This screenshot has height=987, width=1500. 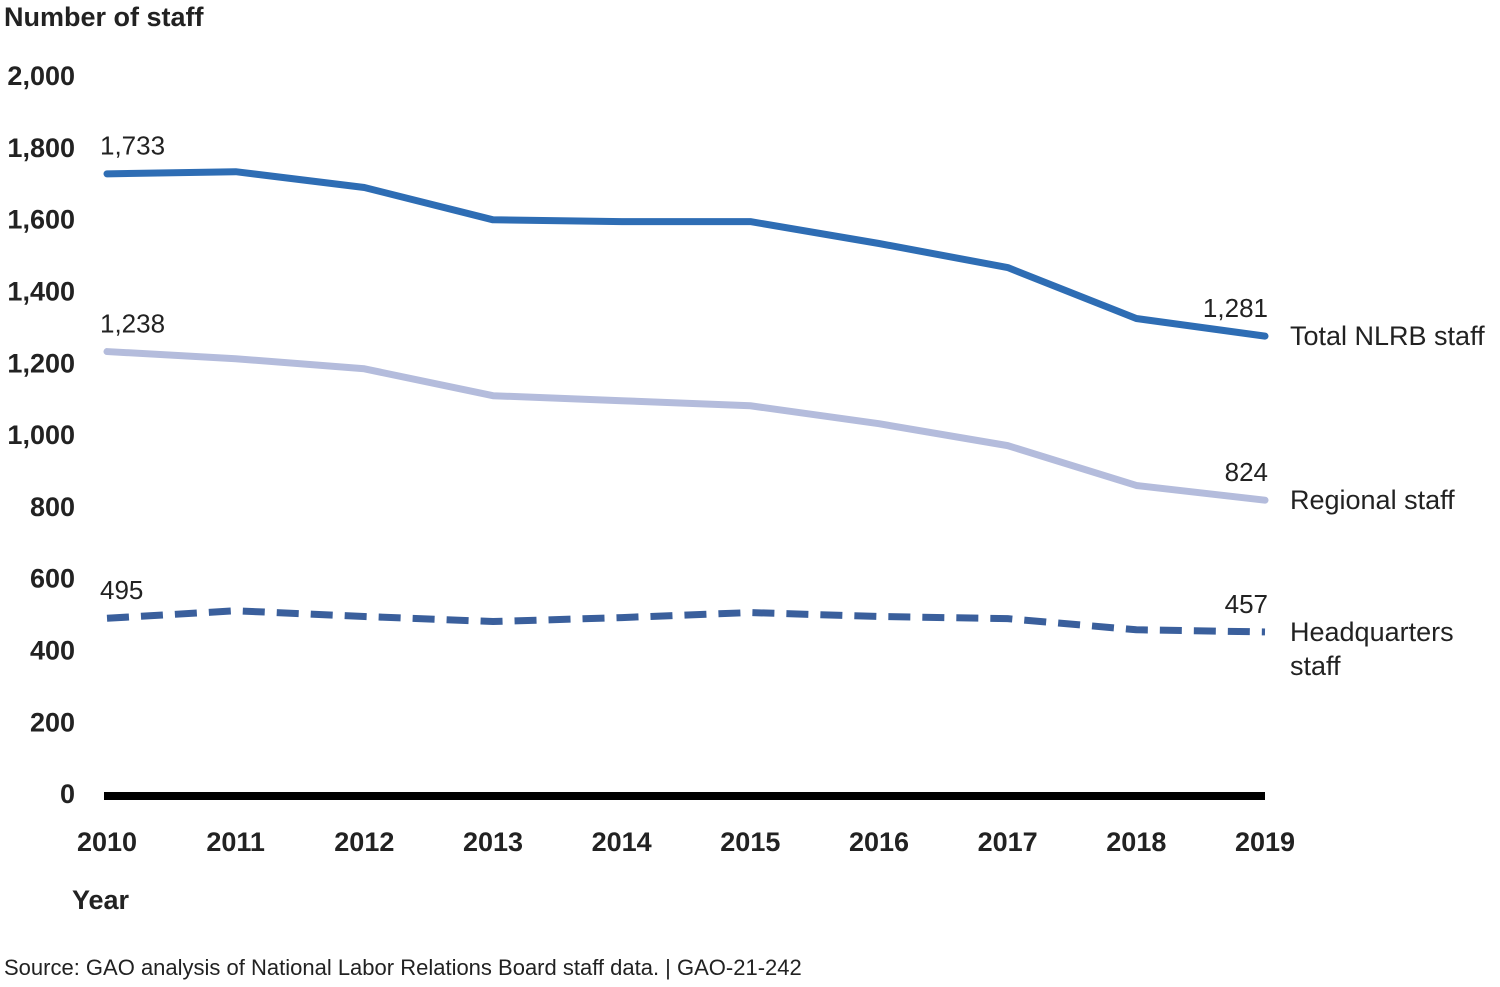 What do you see at coordinates (41, 148) in the screenshot?
I see `y-tick-label: 1,800` at bounding box center [41, 148].